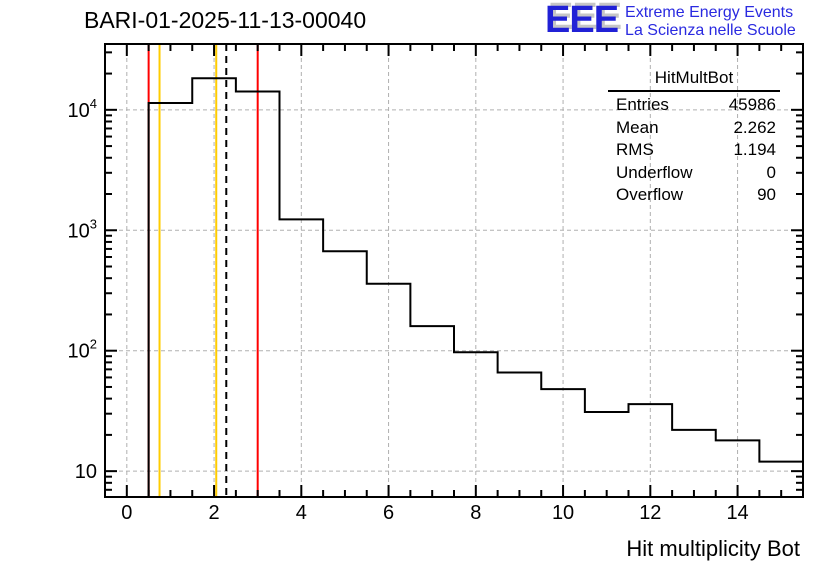 This screenshot has width=836, height=572. Describe the element at coordinates (654, 172) in the screenshot. I see `stats-label: Underflow` at that location.